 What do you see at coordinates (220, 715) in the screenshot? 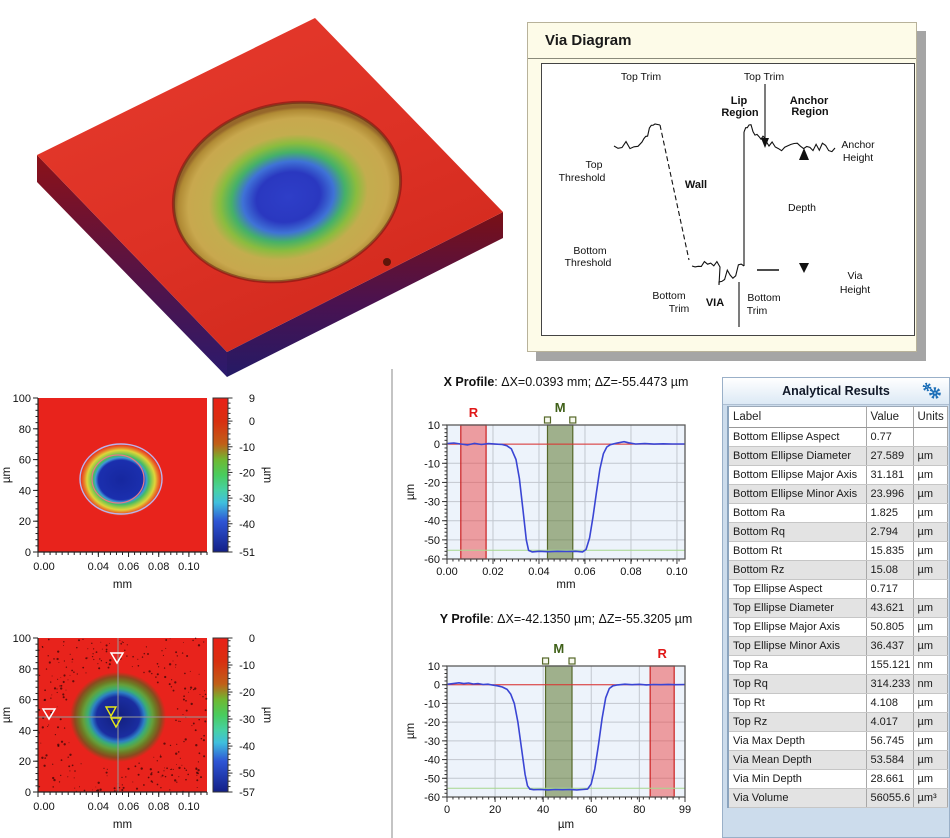
I see `colorbar` at bounding box center [220, 715].